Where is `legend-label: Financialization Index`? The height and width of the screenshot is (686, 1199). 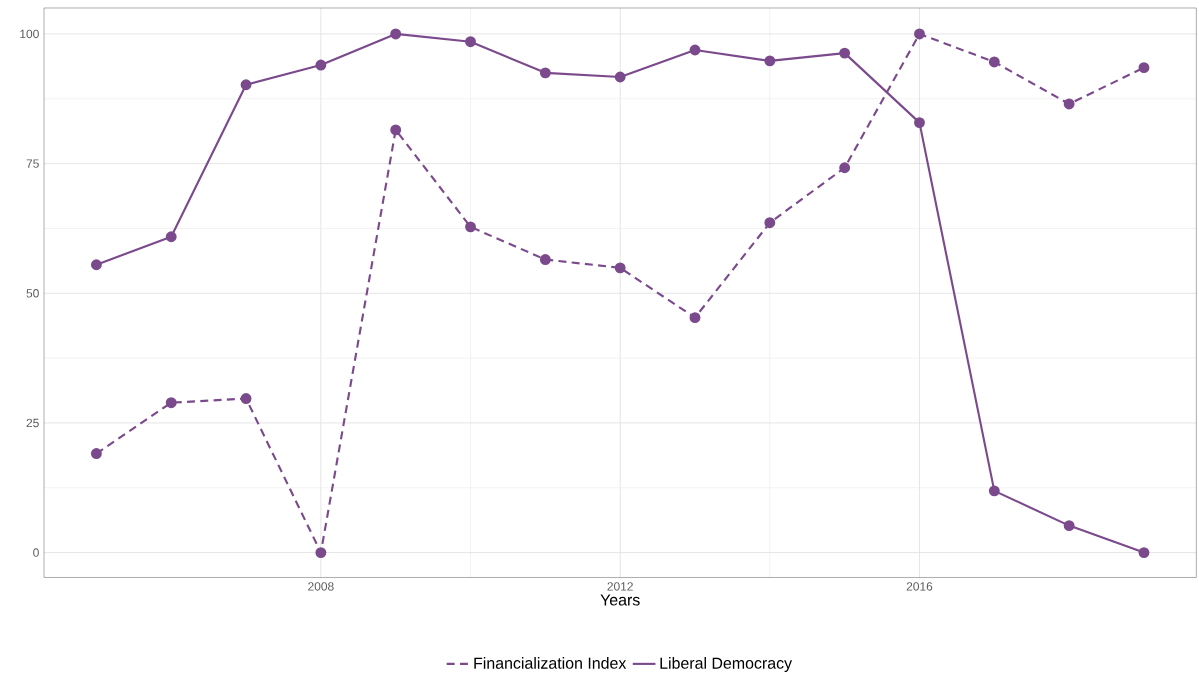
legend-label: Financialization Index is located at coordinates (550, 663).